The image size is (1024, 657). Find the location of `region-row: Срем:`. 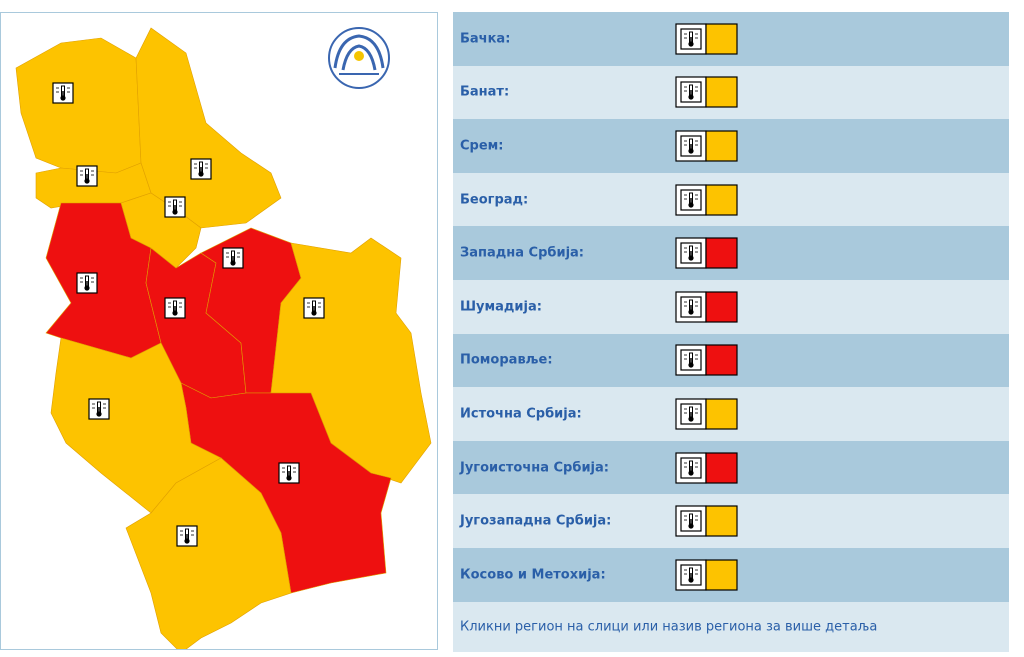

region-row: Срем: is located at coordinates (731, 146).